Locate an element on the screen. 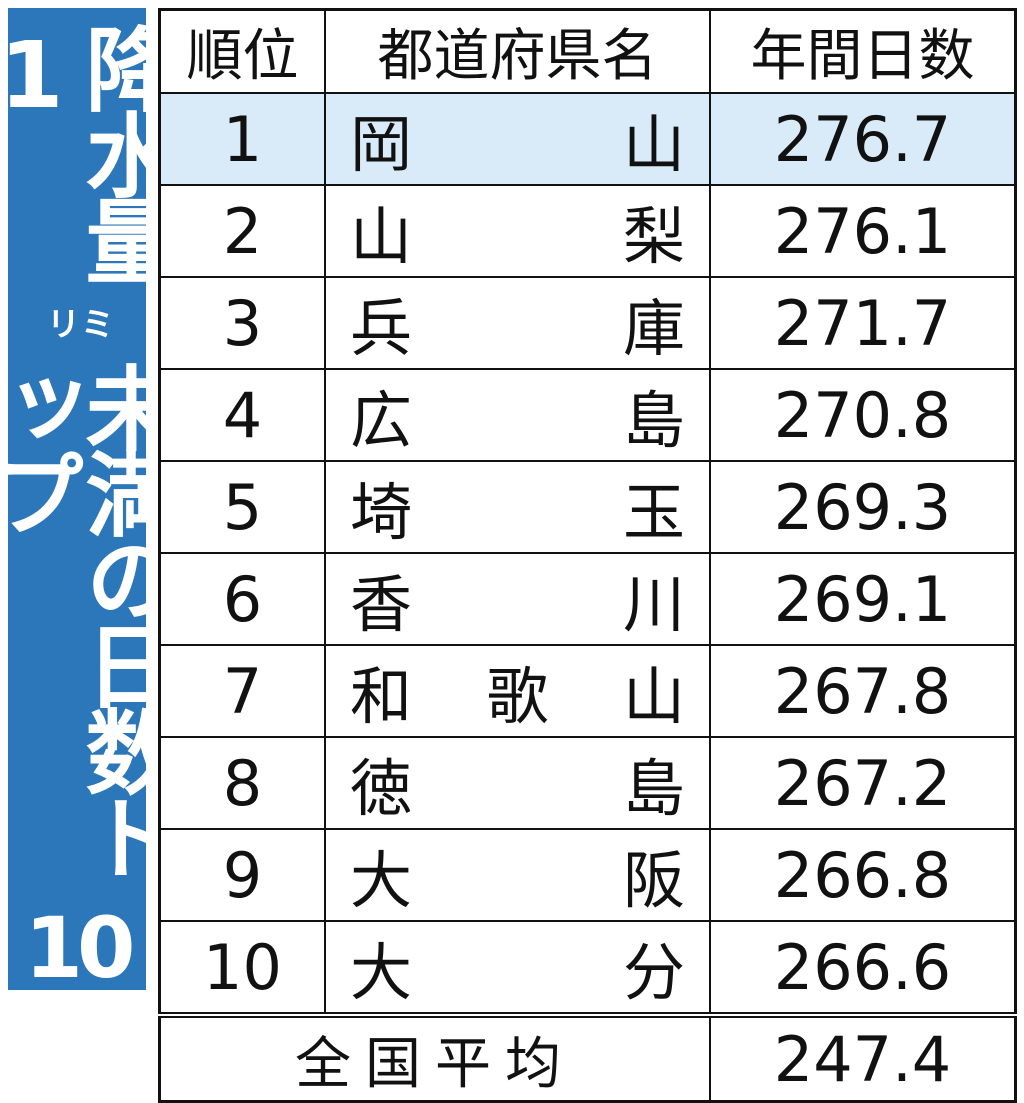 This screenshot has height=1103, width=1024. average-value: 247.4 is located at coordinates (863, 1057).